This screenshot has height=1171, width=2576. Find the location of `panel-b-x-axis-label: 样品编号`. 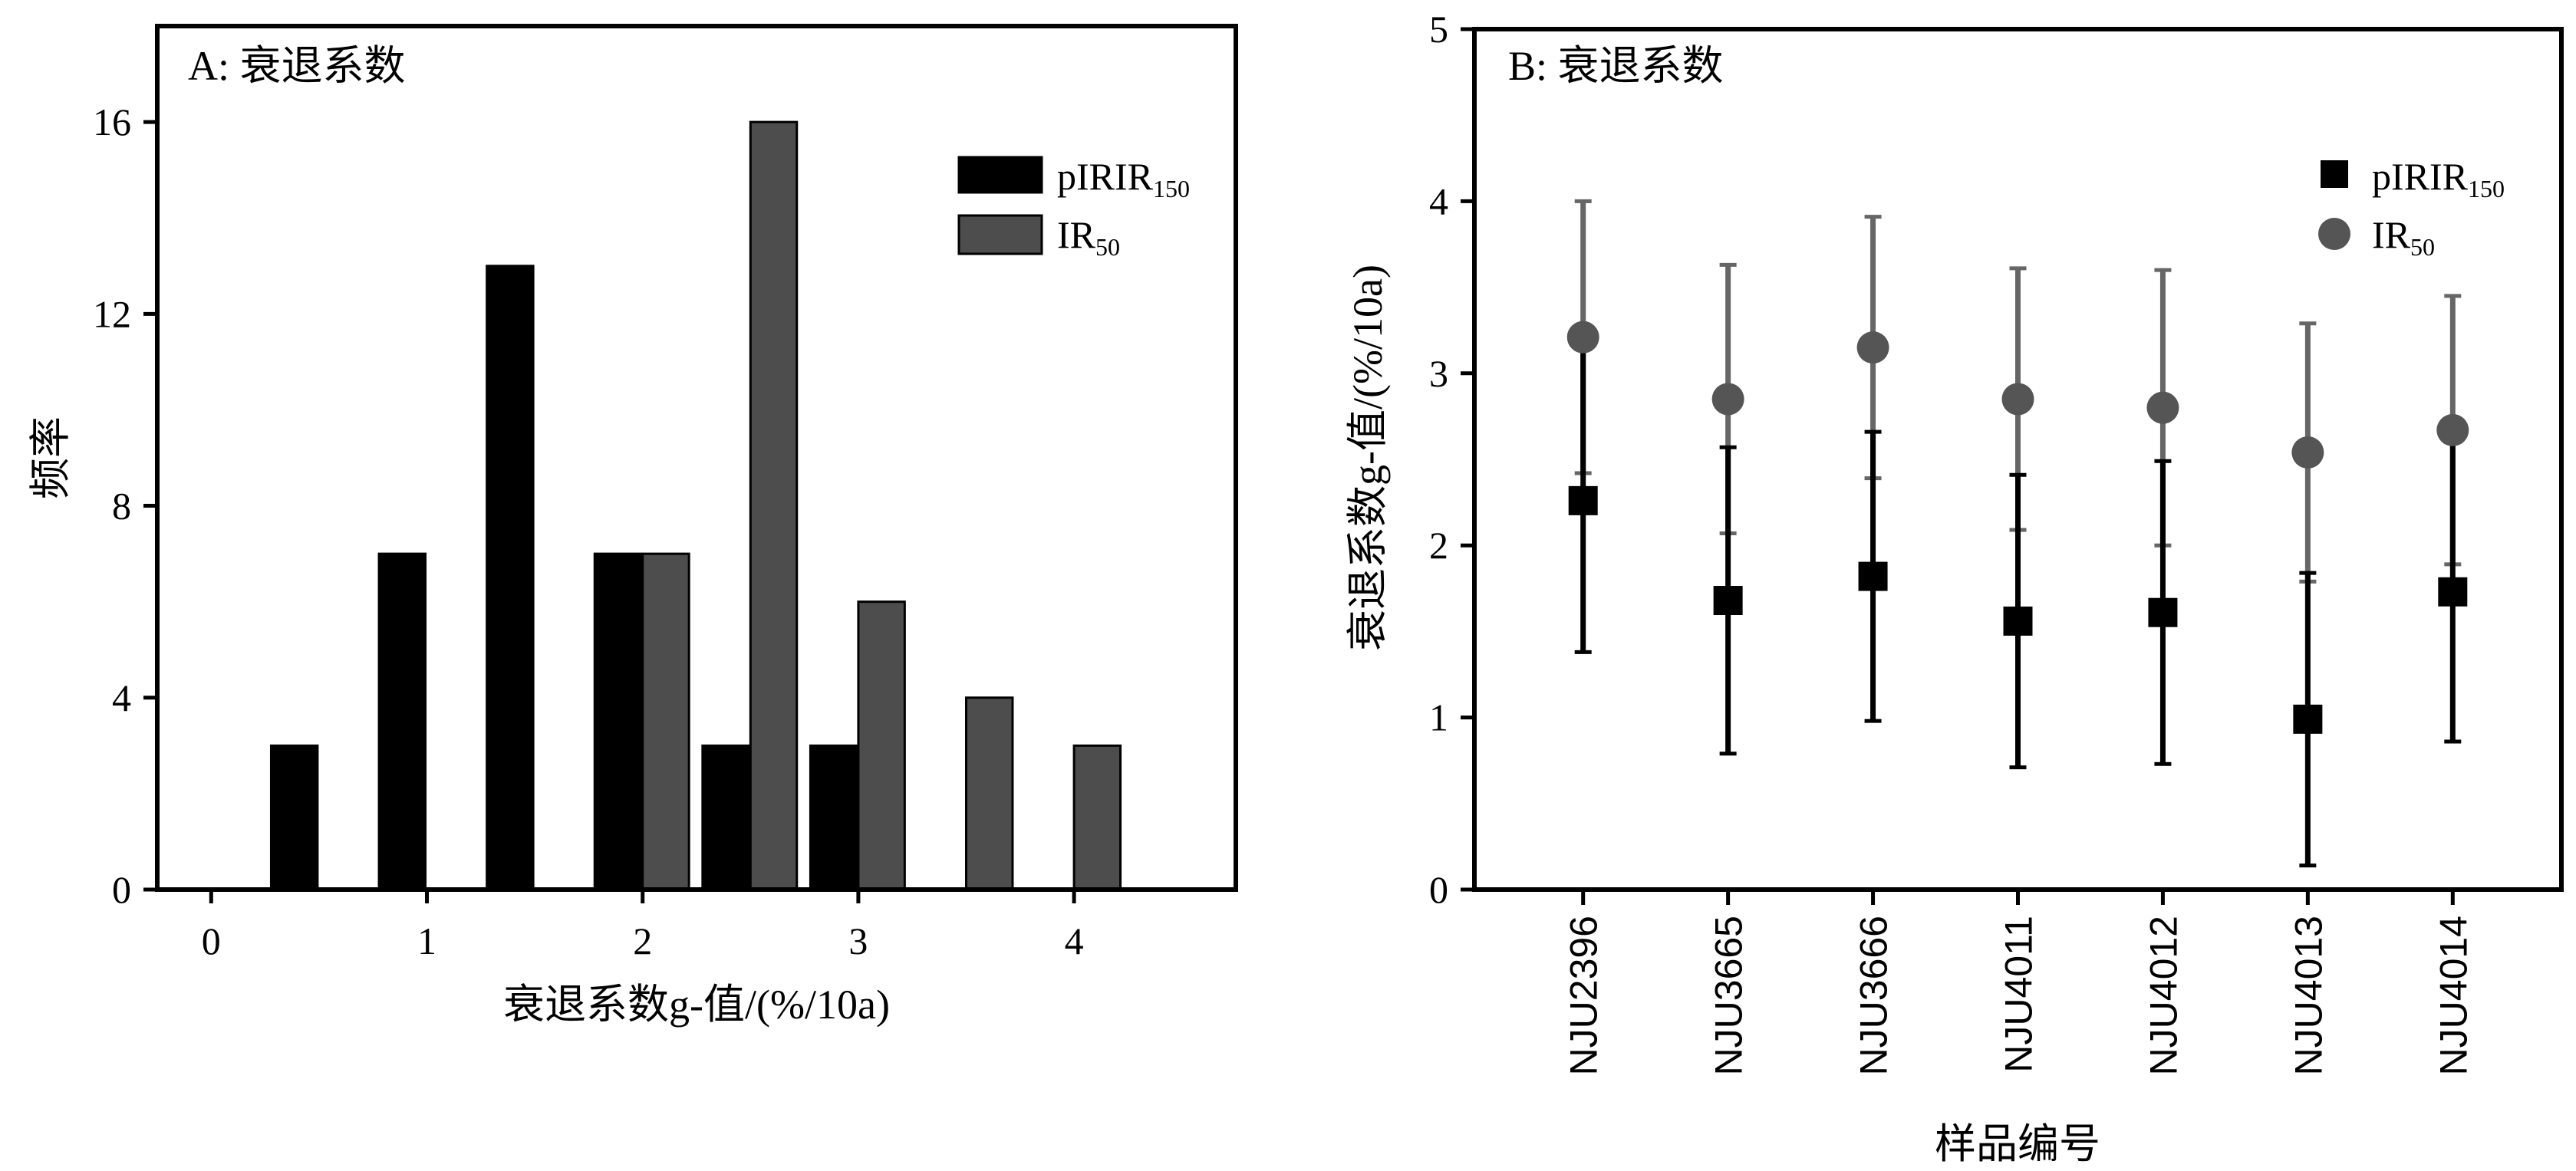

panel-b-x-axis-label: 样品编号 is located at coordinates (2017, 1144).